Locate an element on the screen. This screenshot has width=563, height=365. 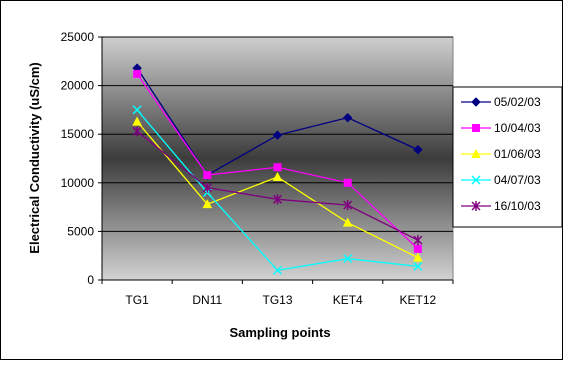
legend-label: 16/10/03 is located at coordinates (517, 206).